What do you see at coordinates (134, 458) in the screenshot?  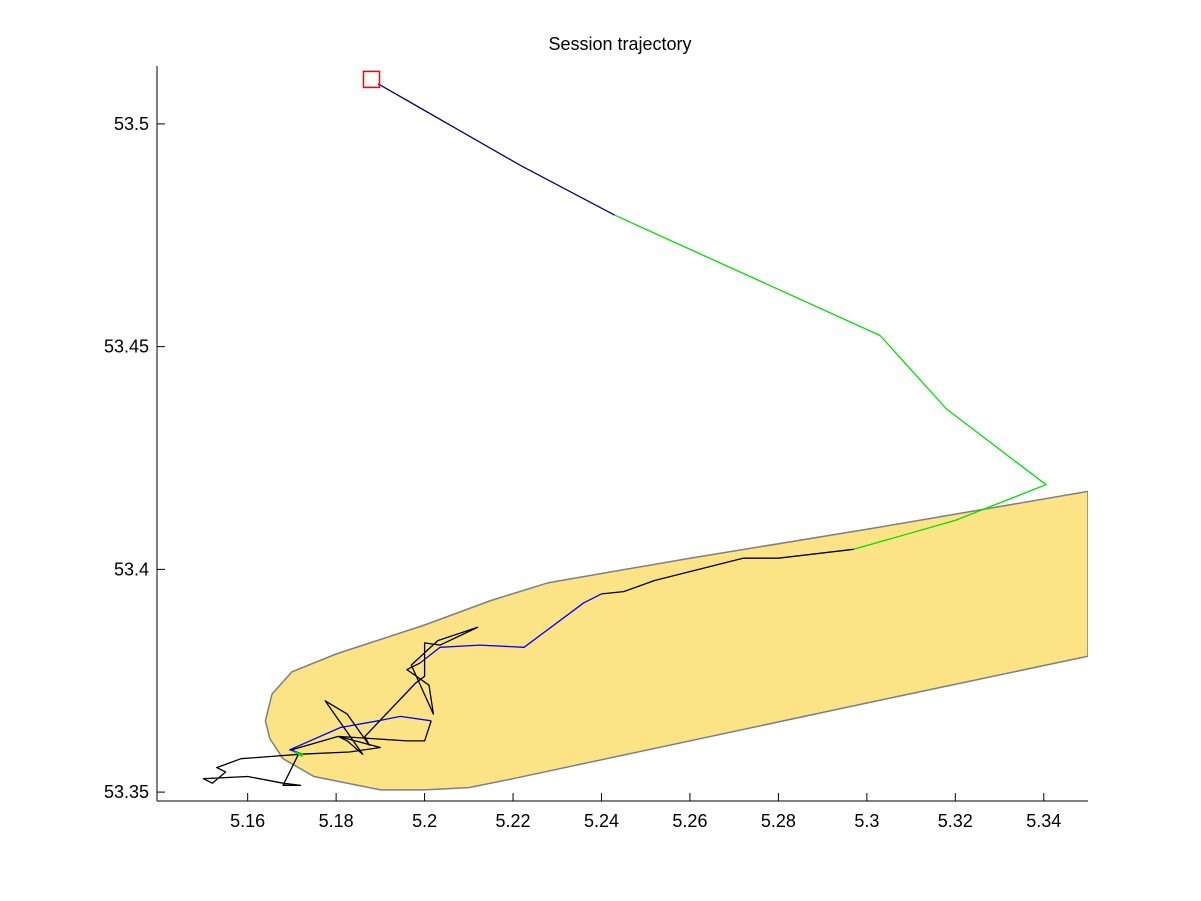 I see `y-axis-ticks: 53.35 53.4 53.45 53.5` at bounding box center [134, 458].